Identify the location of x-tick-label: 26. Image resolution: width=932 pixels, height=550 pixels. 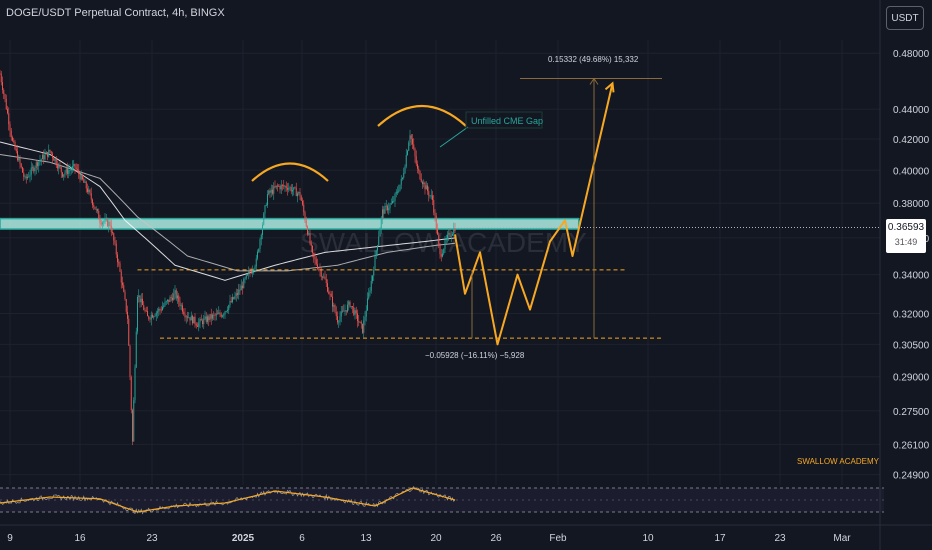
(496, 538).